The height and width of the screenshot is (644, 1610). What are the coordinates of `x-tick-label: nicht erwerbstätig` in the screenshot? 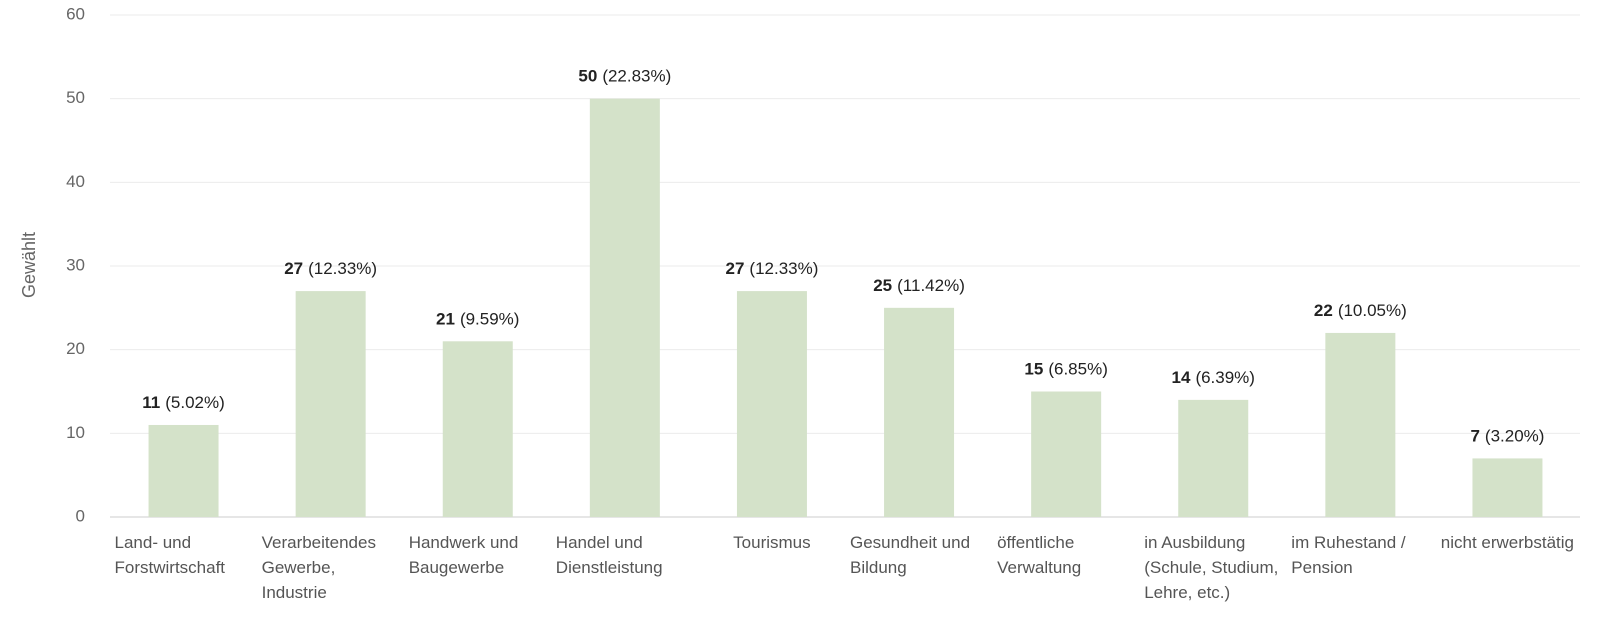 It's located at (1507, 542).